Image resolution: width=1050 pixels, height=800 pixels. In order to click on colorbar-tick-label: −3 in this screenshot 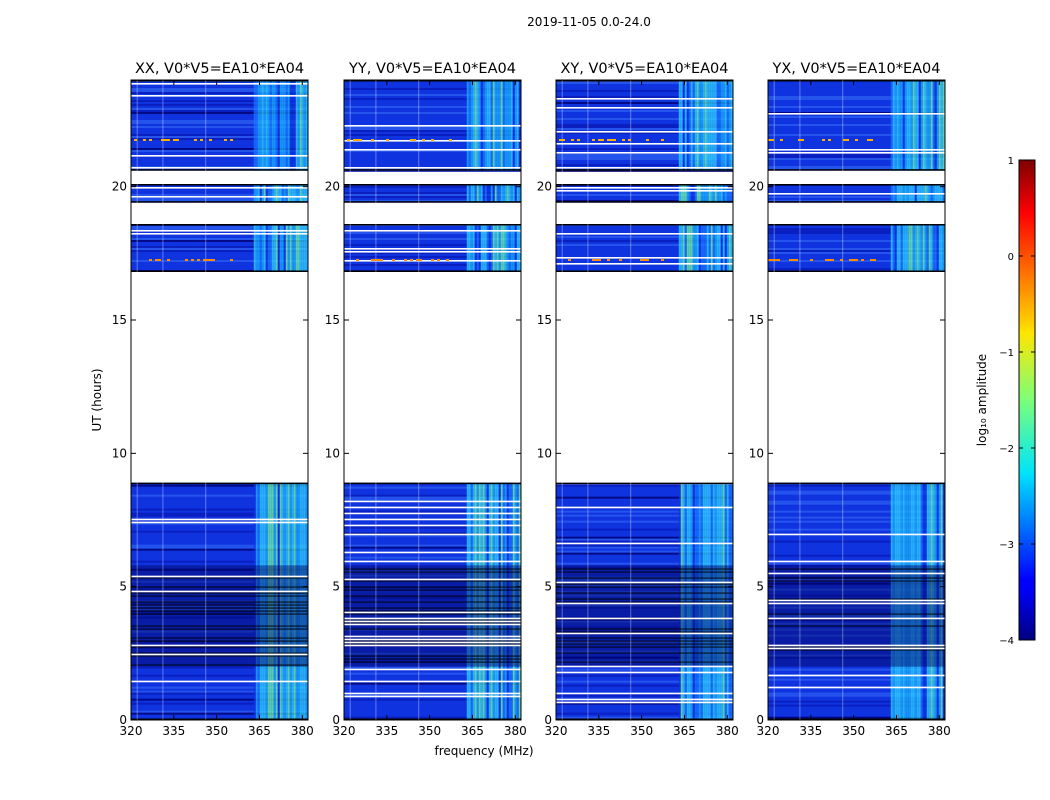, I will do `click(1006, 545)`.